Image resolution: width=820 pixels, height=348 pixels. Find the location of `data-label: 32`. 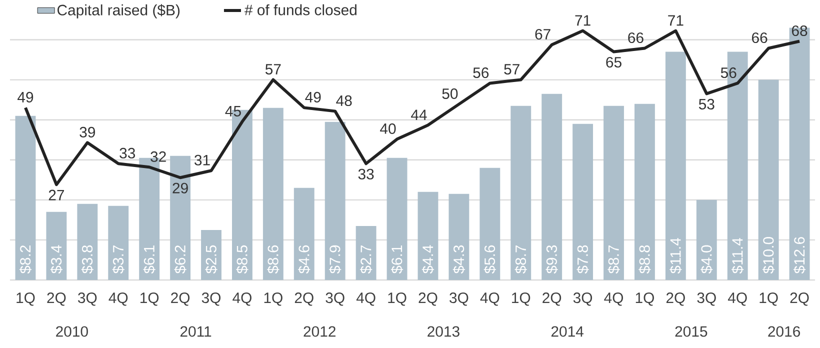

data-label: 32 is located at coordinates (158, 156).